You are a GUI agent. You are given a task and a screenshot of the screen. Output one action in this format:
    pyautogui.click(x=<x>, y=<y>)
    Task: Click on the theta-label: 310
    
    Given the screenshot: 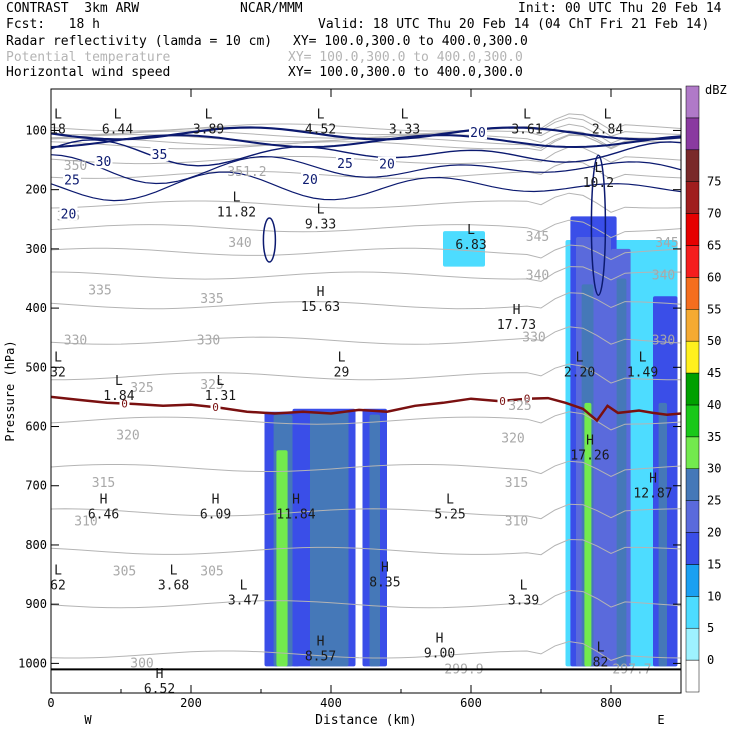 What is the action you would take?
    pyautogui.click(x=85, y=521)
    